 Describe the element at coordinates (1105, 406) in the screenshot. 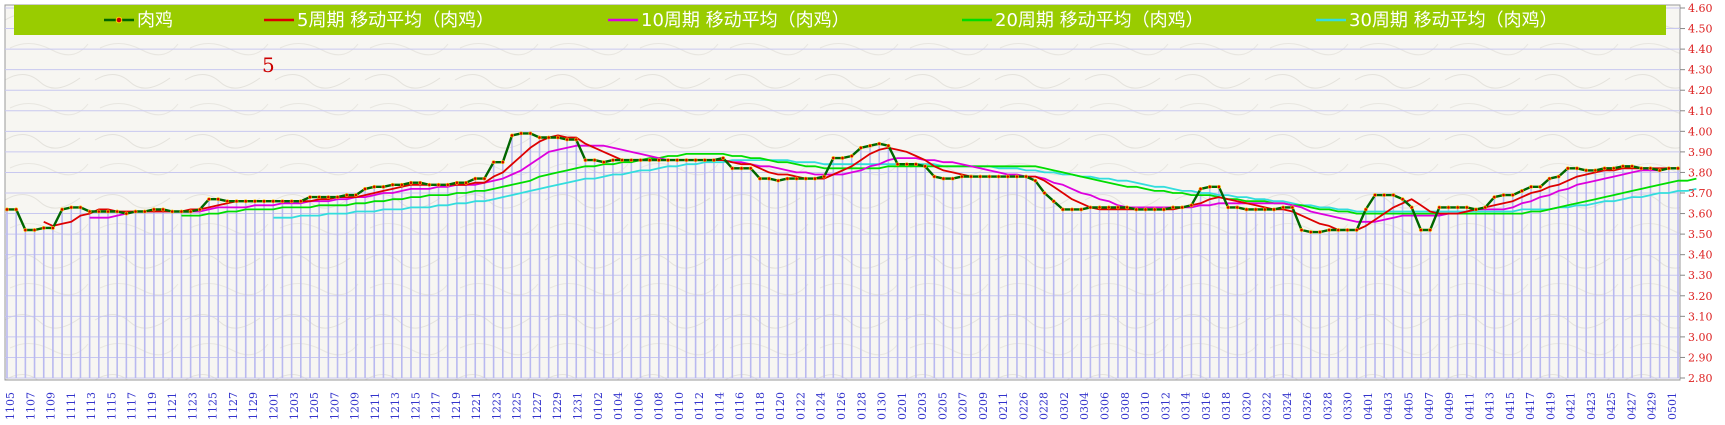

I see `x-tick-label: 0306` at that location.